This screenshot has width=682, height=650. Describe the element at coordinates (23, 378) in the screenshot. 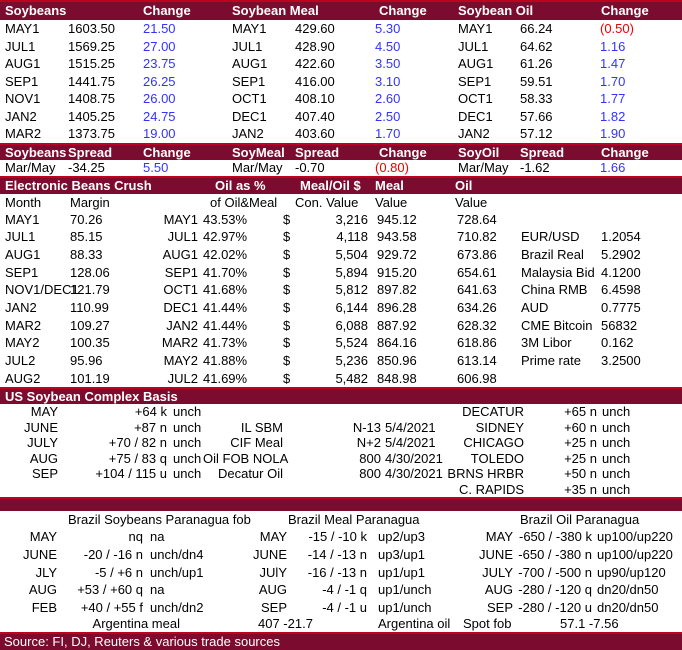

I see `crush-month: AUG2` at that location.